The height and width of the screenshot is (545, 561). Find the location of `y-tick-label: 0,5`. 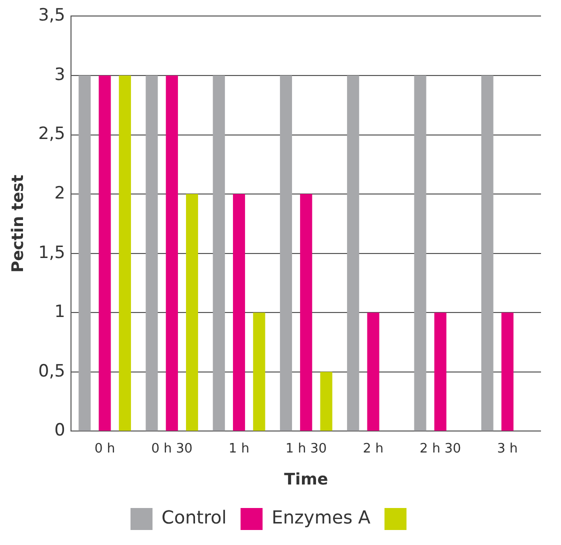

y-tick-label: 0,5 is located at coordinates (52, 371).